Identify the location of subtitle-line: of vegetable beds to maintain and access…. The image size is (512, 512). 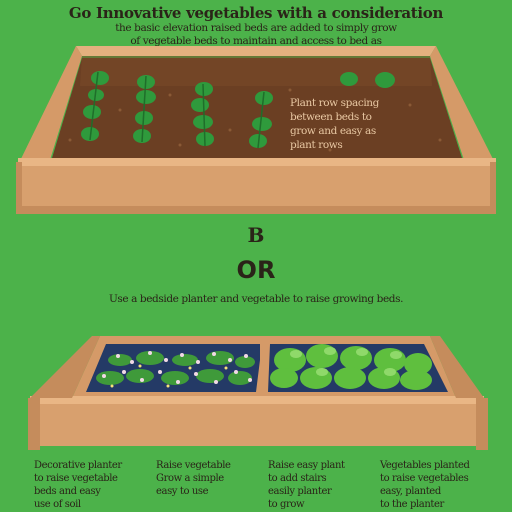
(256, 41).